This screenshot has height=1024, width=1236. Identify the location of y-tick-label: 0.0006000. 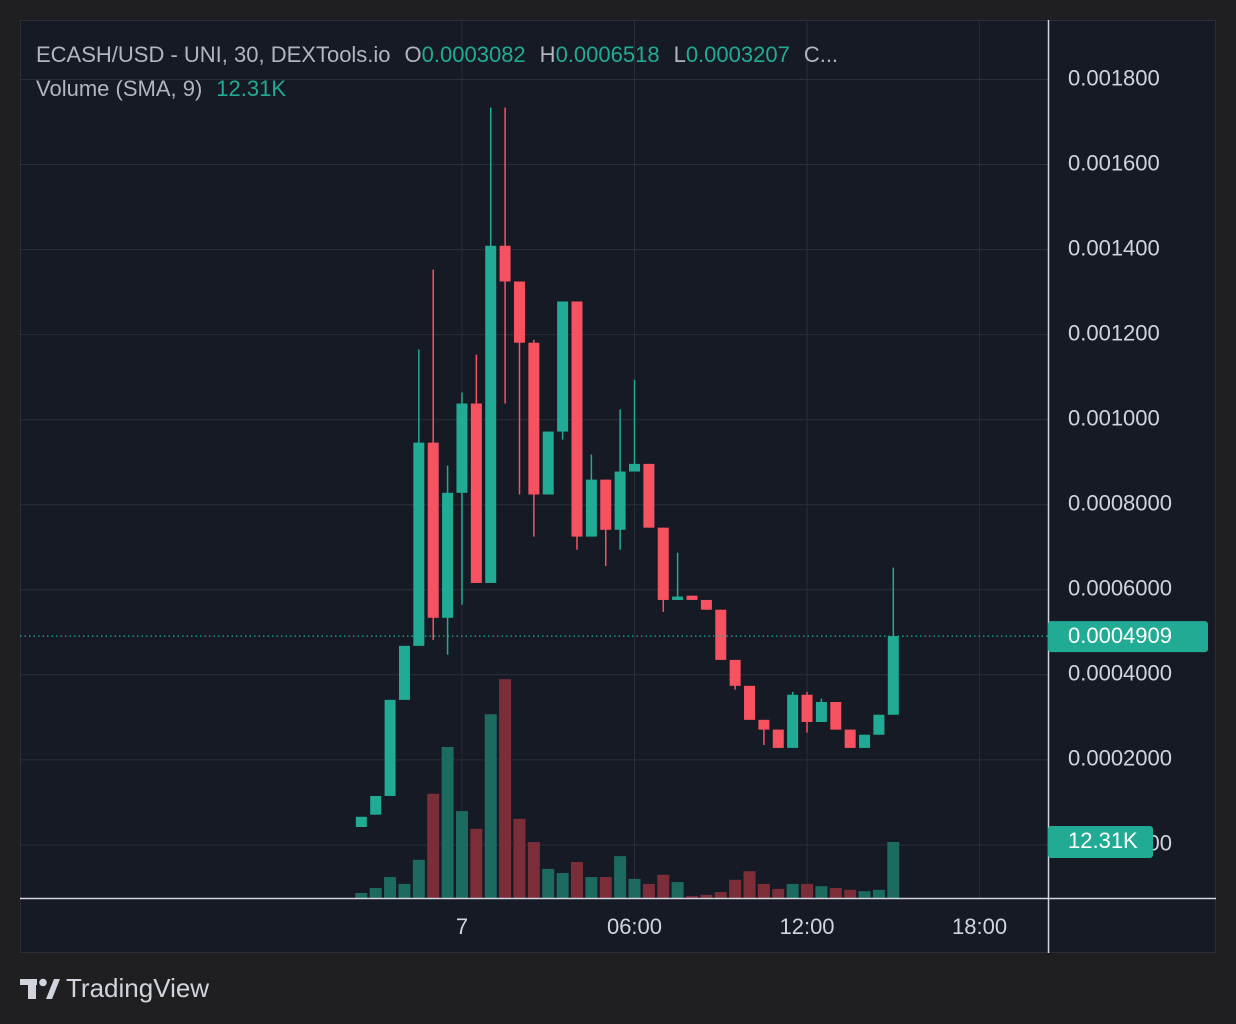
(1120, 588).